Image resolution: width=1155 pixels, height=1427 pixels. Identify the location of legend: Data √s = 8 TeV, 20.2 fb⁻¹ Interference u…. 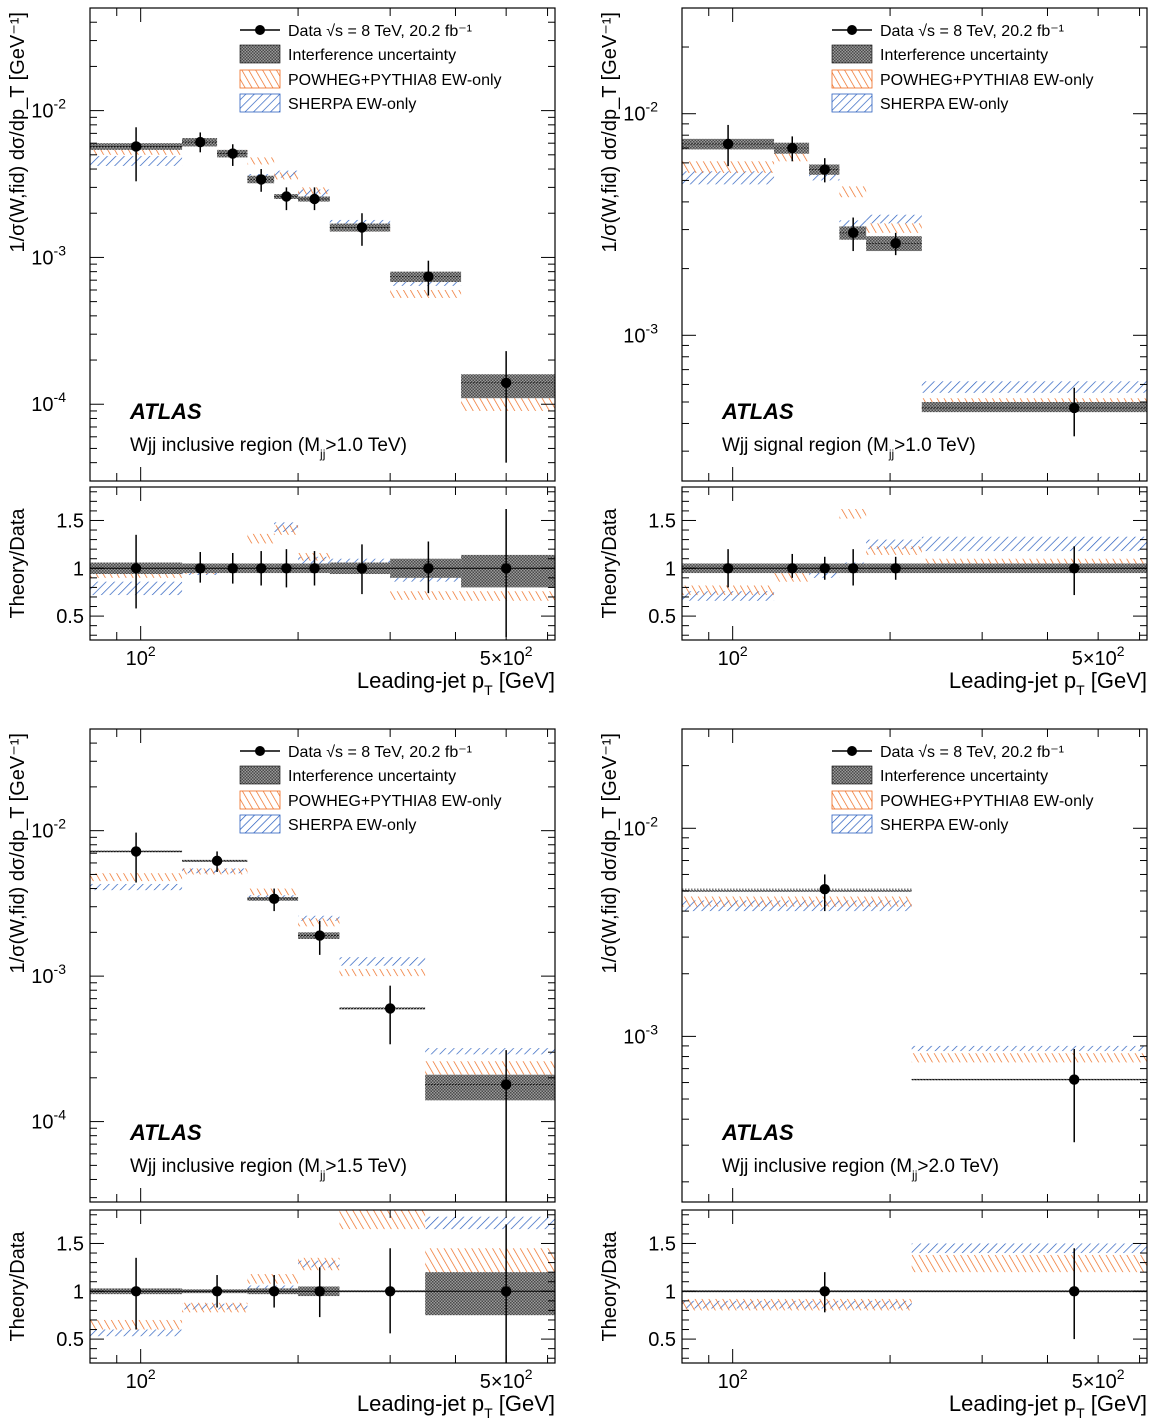
(370, 68).